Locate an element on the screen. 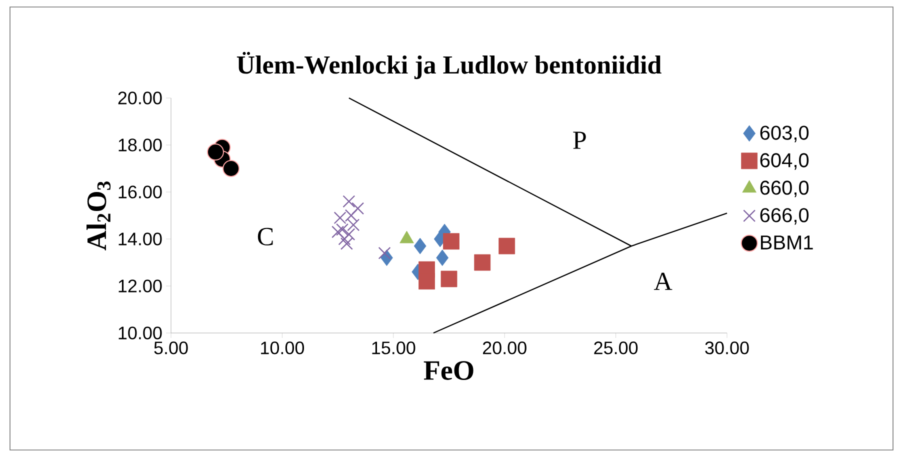 This screenshot has height=456, width=902. x-tick-label: 5.00 is located at coordinates (171, 348).